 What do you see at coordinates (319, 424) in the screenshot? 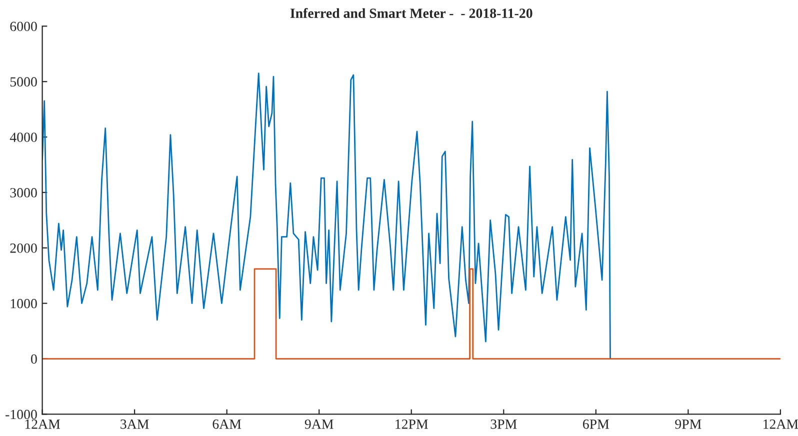
I see `x-tick-label: 9AM` at bounding box center [319, 424].